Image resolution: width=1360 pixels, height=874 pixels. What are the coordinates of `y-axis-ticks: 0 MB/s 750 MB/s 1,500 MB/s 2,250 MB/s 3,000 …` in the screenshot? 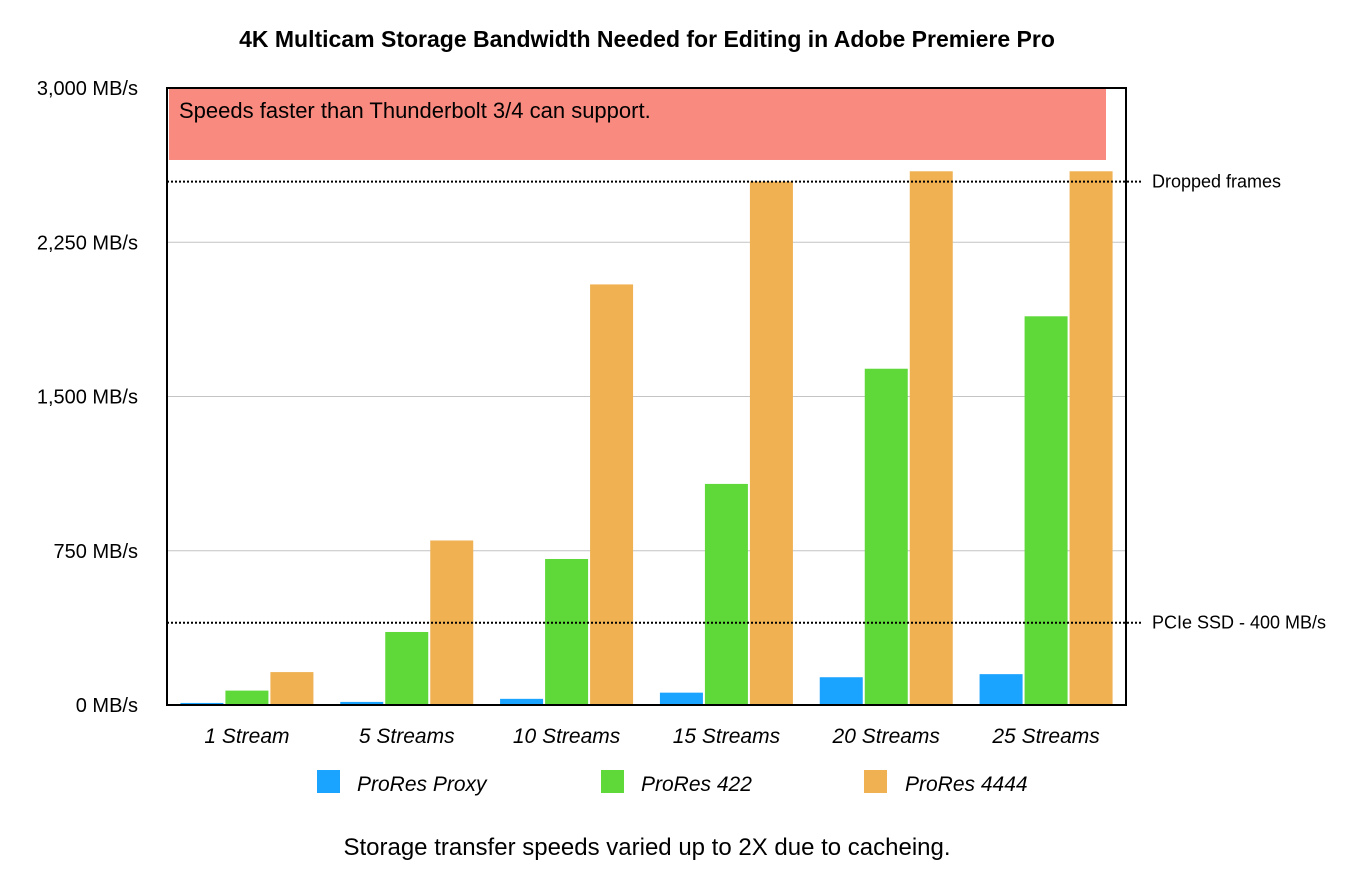 It's located at (87, 397).